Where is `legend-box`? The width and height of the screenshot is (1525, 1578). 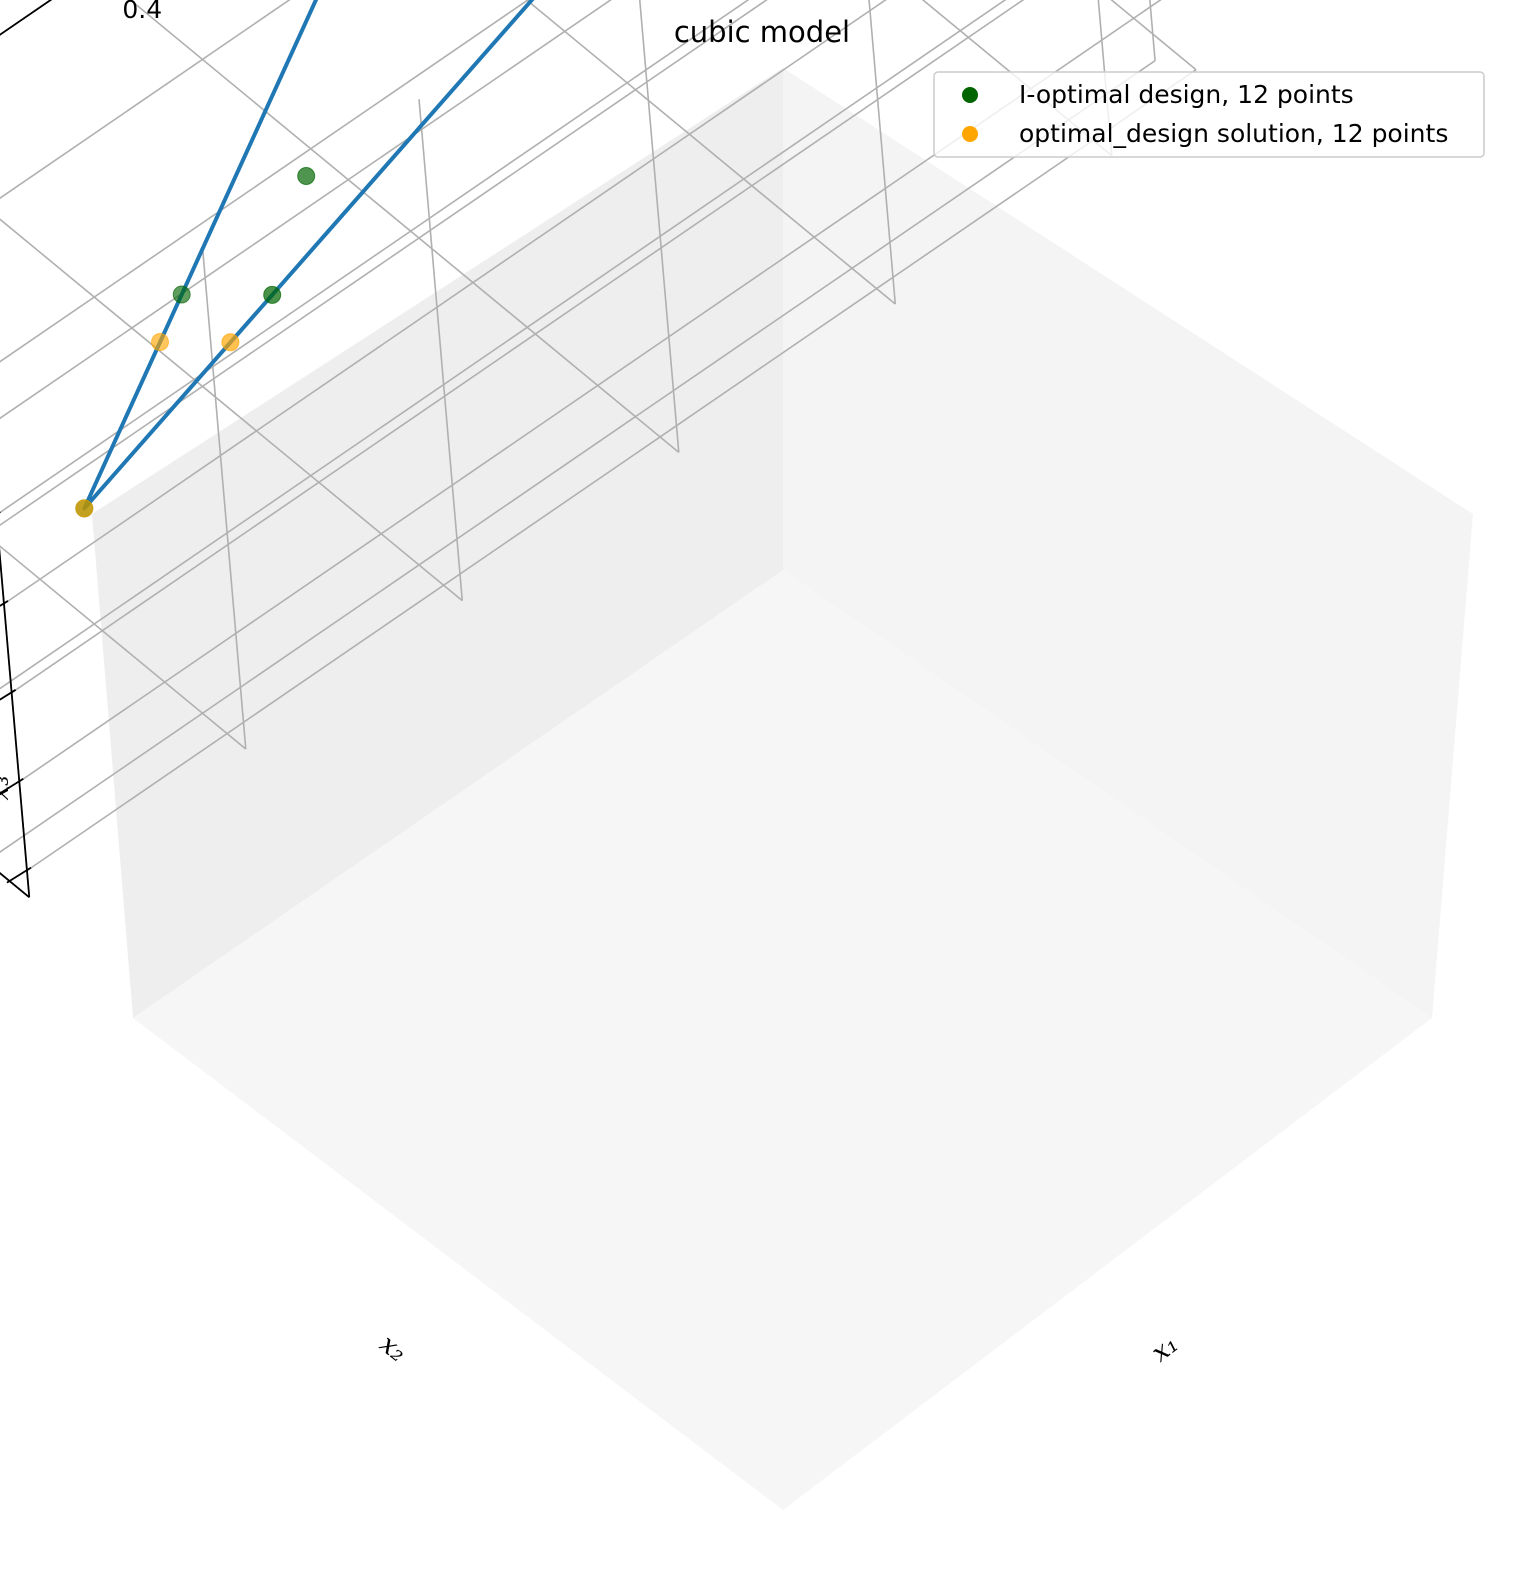
legend-box is located at coordinates (1209, 114).